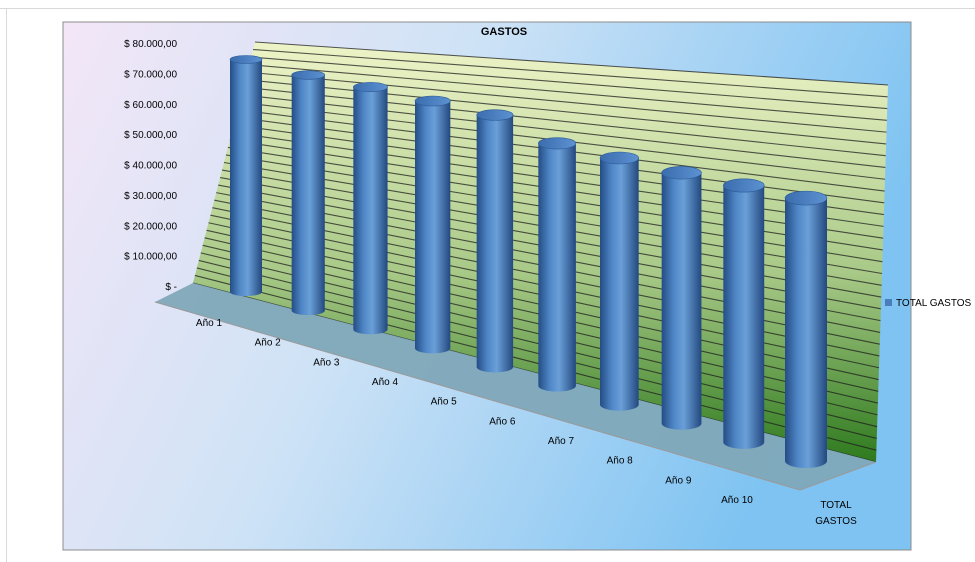  What do you see at coordinates (678, 480) in the screenshot?
I see `x-tick-label: Año 9` at bounding box center [678, 480].